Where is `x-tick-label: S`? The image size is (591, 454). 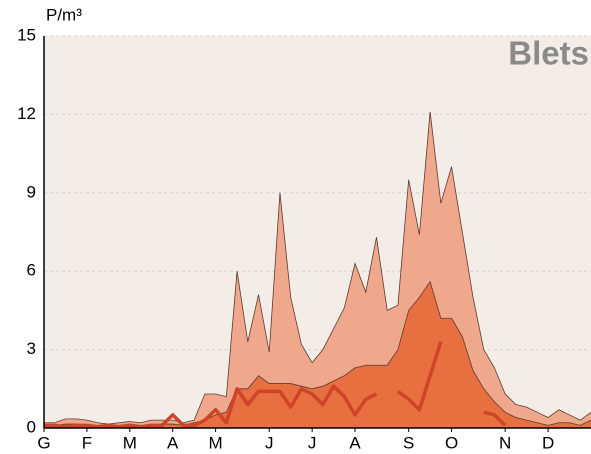
x-tick-label: S is located at coordinates (408, 442).